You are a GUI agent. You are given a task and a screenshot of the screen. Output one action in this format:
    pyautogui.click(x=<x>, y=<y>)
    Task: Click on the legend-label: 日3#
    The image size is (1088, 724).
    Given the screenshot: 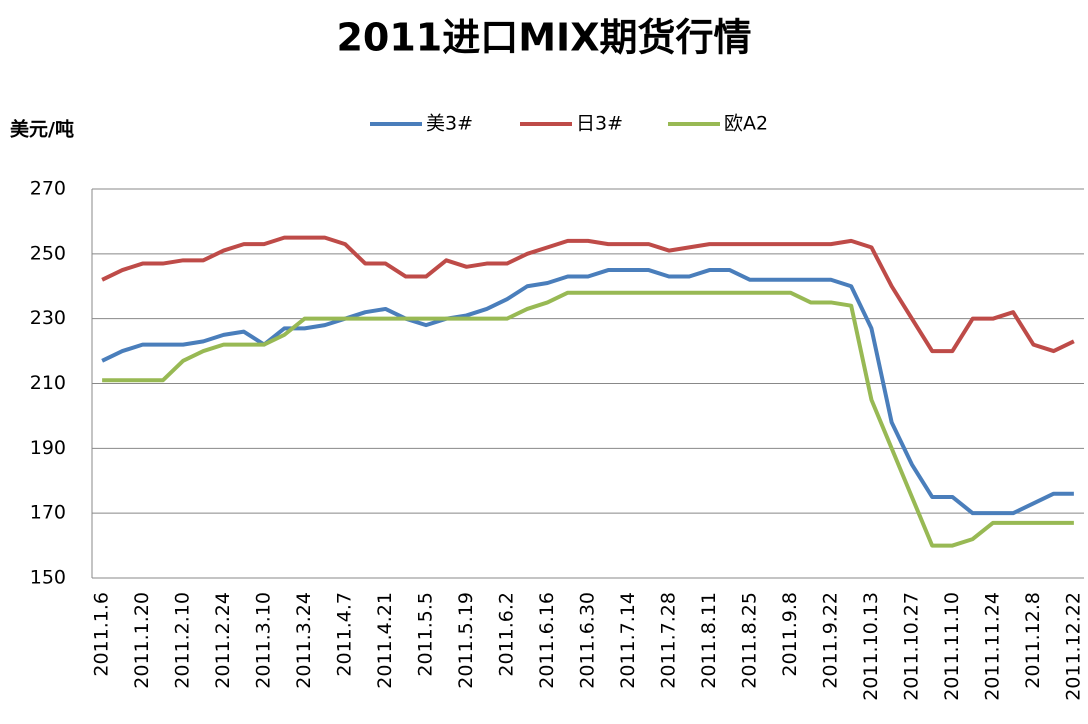 What is the action you would take?
    pyautogui.click(x=599, y=124)
    